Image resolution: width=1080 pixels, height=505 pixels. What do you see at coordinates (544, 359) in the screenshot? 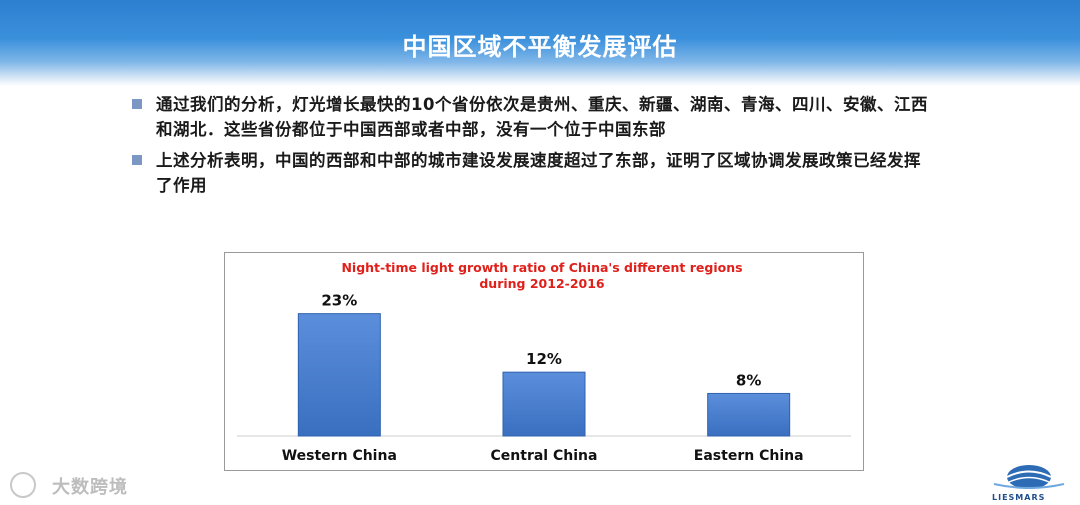
I see `bar-value-label: 12%` at bounding box center [544, 359].